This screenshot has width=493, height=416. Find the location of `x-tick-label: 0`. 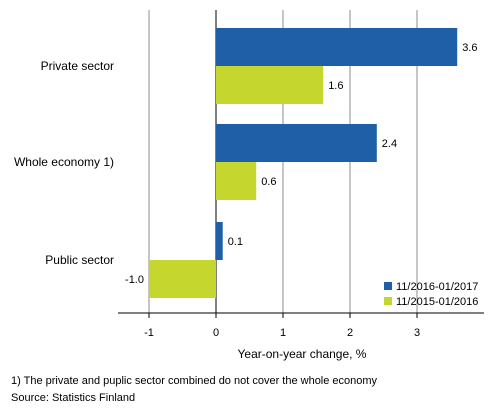

x-tick-label: 0 is located at coordinates (216, 333).